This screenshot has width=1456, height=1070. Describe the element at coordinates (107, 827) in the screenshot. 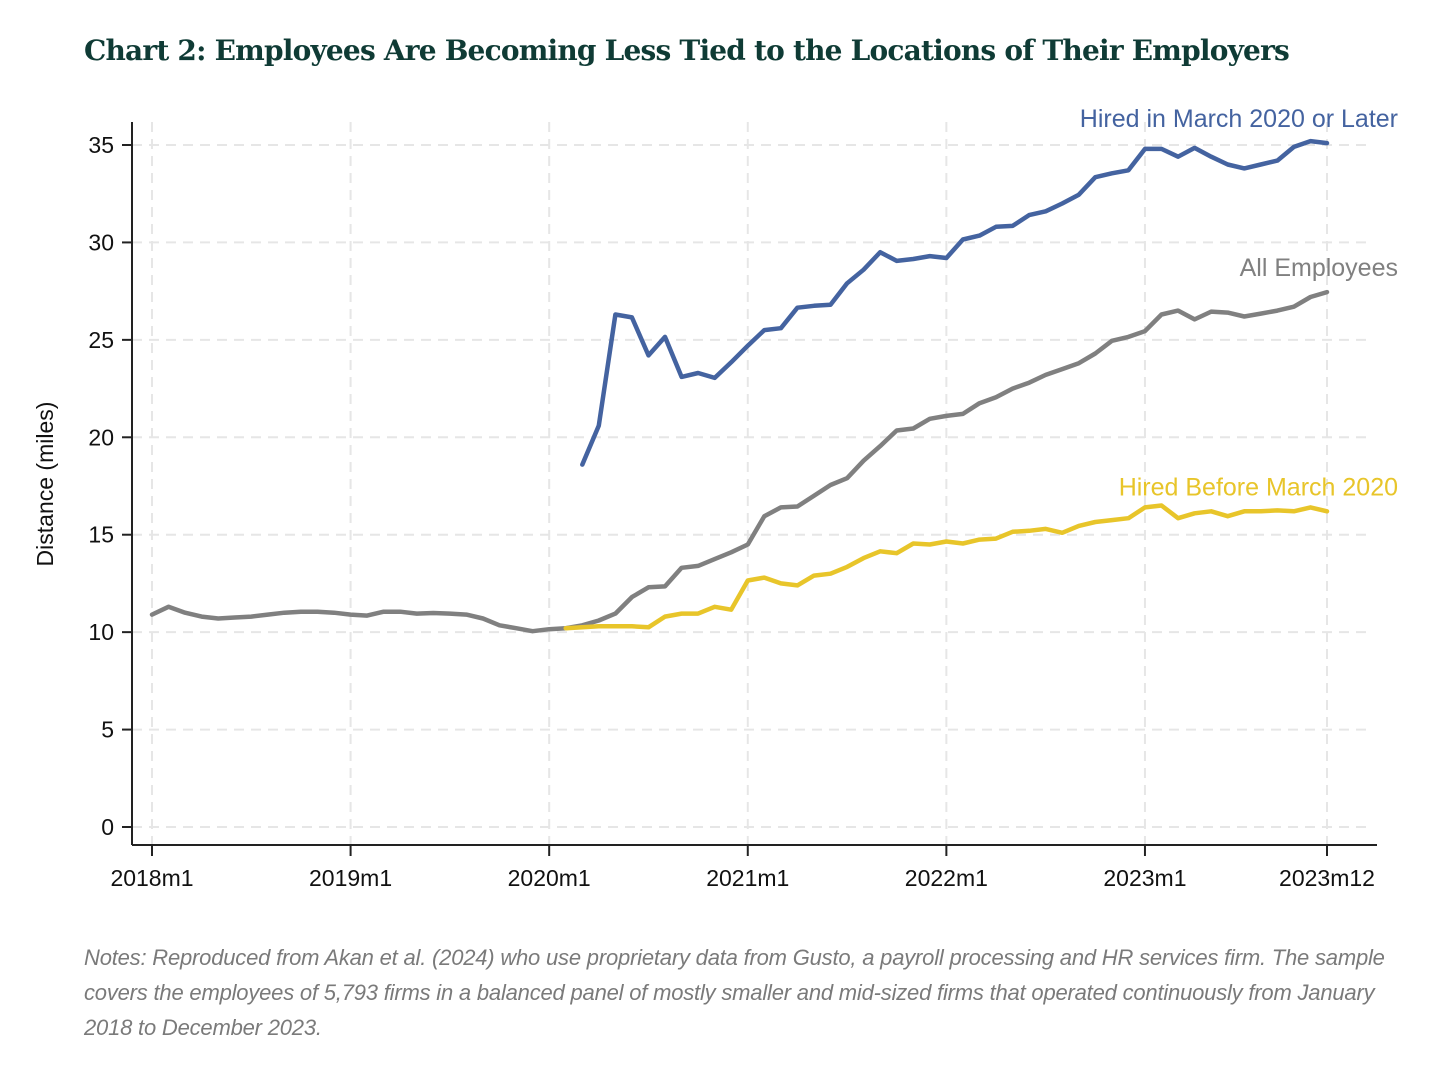

I see `y-tick-label: 0` at that location.